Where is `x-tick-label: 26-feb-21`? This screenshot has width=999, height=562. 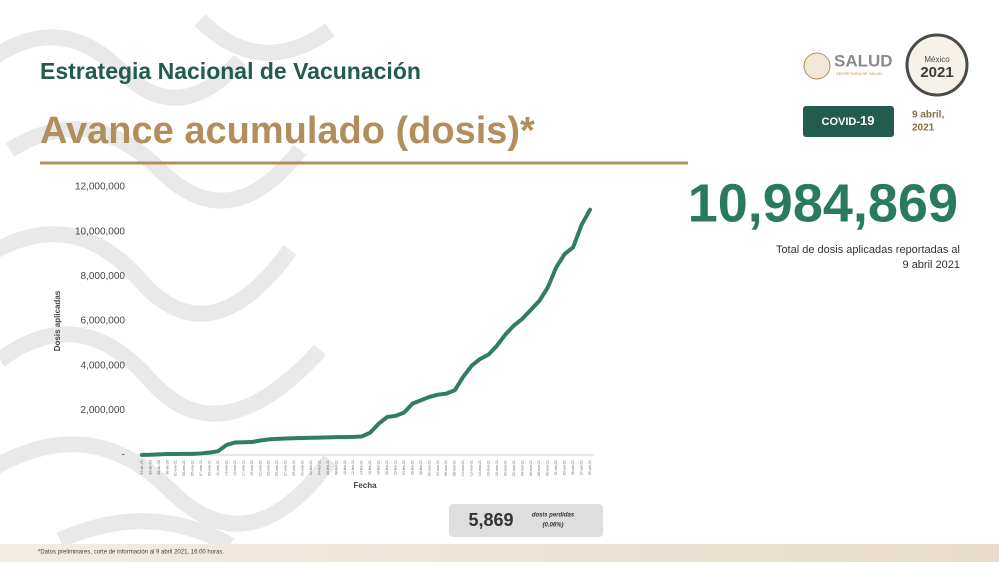
x-tick-label: 26-feb-21 is located at coordinates (412, 467).